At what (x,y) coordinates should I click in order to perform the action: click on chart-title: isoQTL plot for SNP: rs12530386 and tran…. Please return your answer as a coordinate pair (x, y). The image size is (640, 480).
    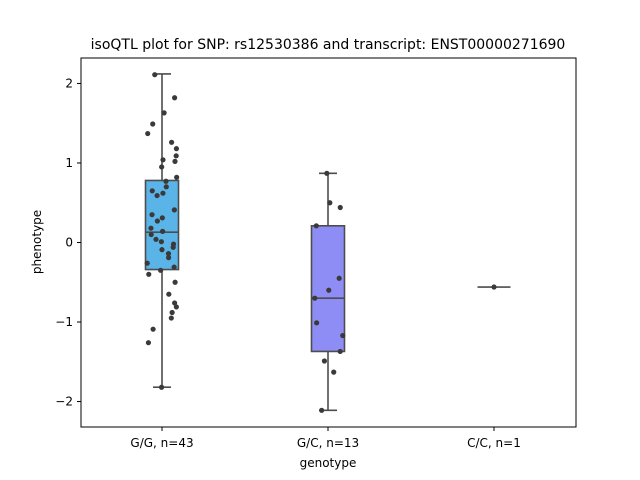
    Looking at the image, I should click on (328, 45).